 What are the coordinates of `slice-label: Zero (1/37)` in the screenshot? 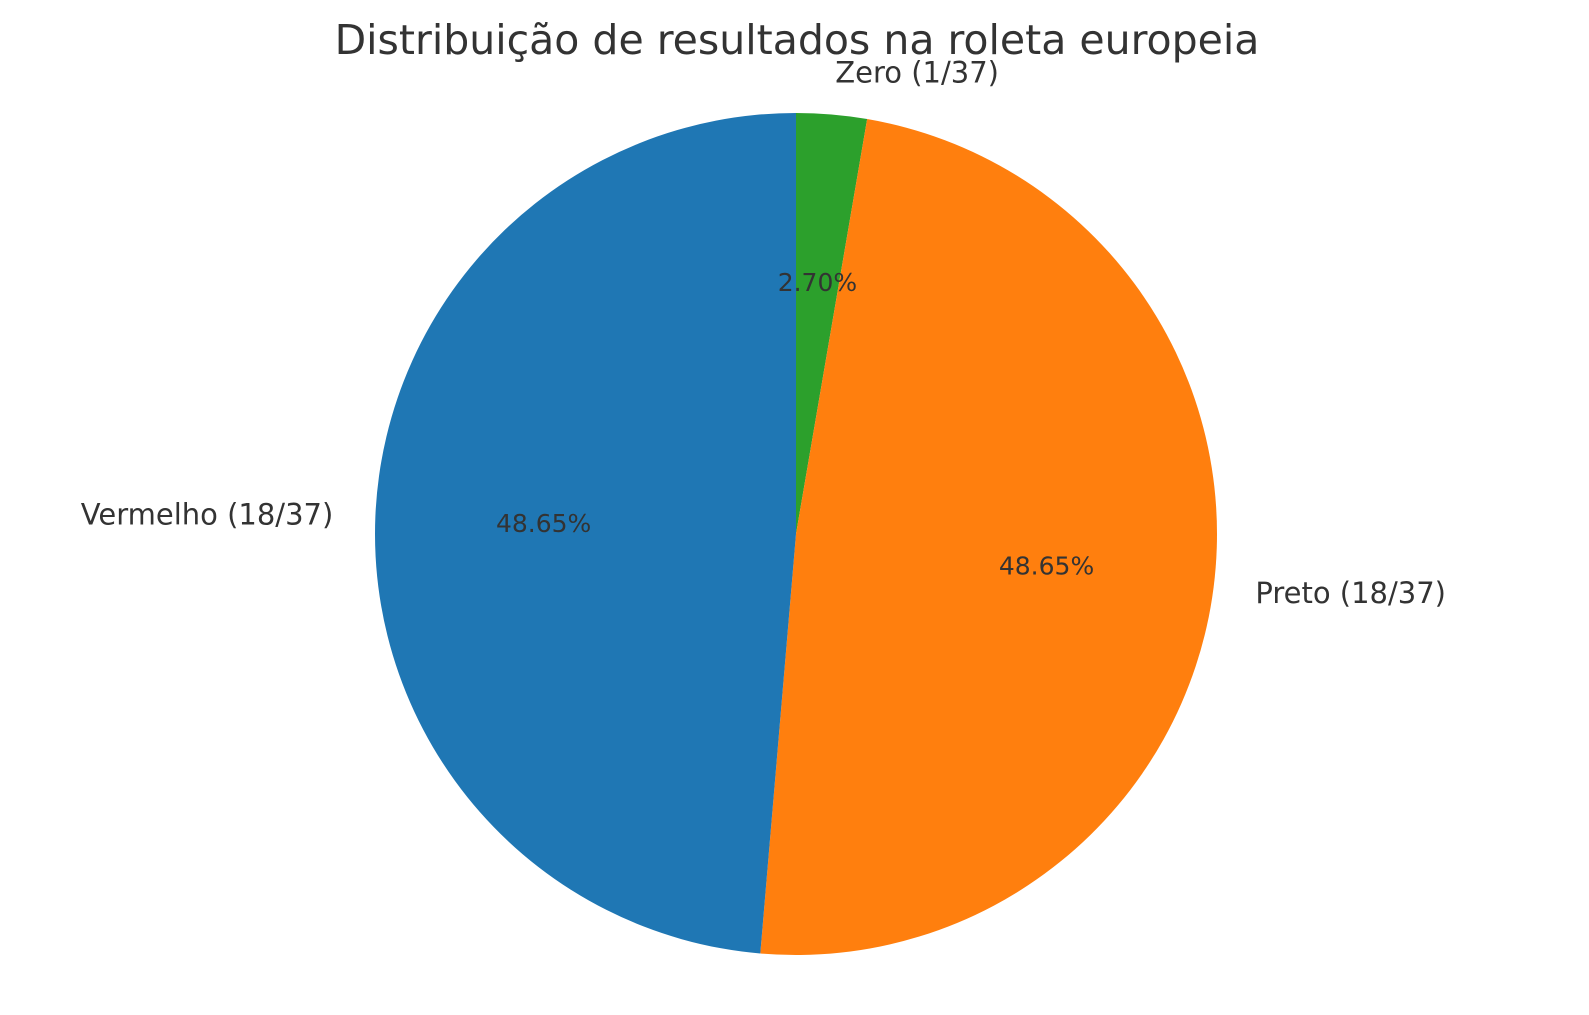 It's located at (917, 73).